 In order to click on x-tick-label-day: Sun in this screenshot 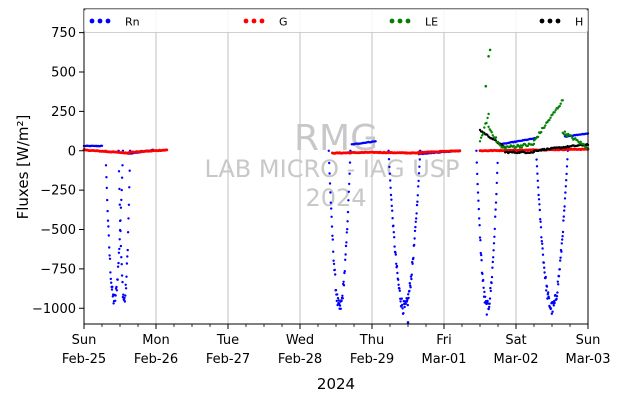, I will do `click(84, 340)`.